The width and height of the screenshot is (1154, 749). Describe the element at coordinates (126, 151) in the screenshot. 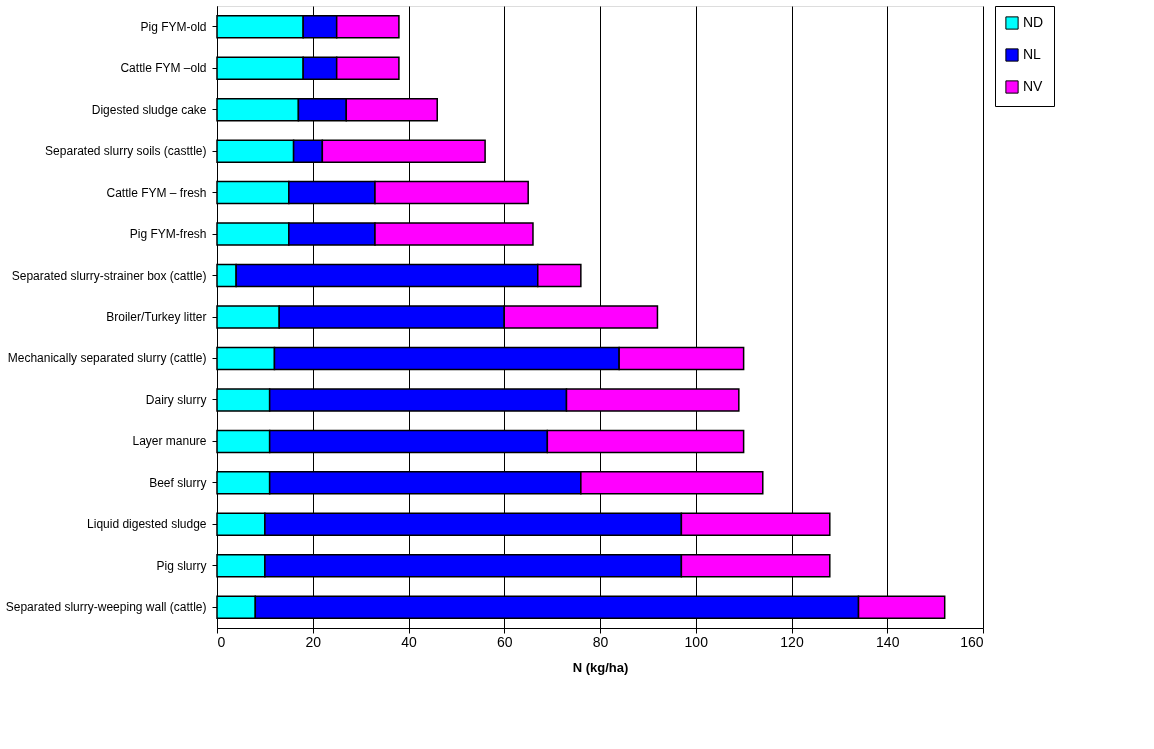

I see `y-tick-label: Separated slurry soils (casttle)` at that location.